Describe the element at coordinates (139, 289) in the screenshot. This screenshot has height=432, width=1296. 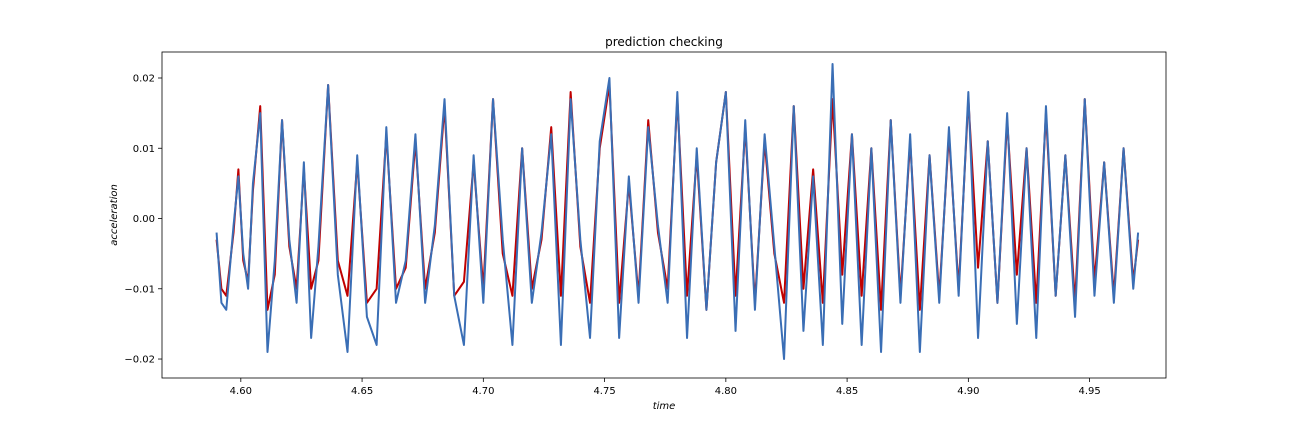
I see `y-tick-label: −0.01` at that location.